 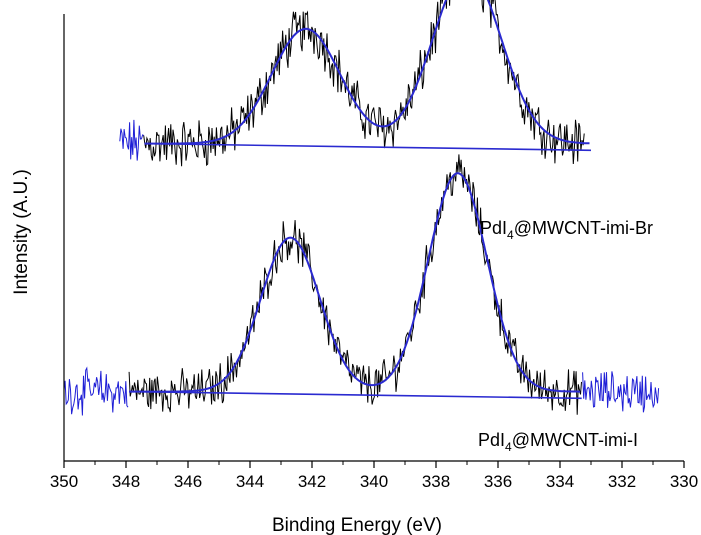 What do you see at coordinates (188, 481) in the screenshot?
I see `x-tick-label: 346` at bounding box center [188, 481].